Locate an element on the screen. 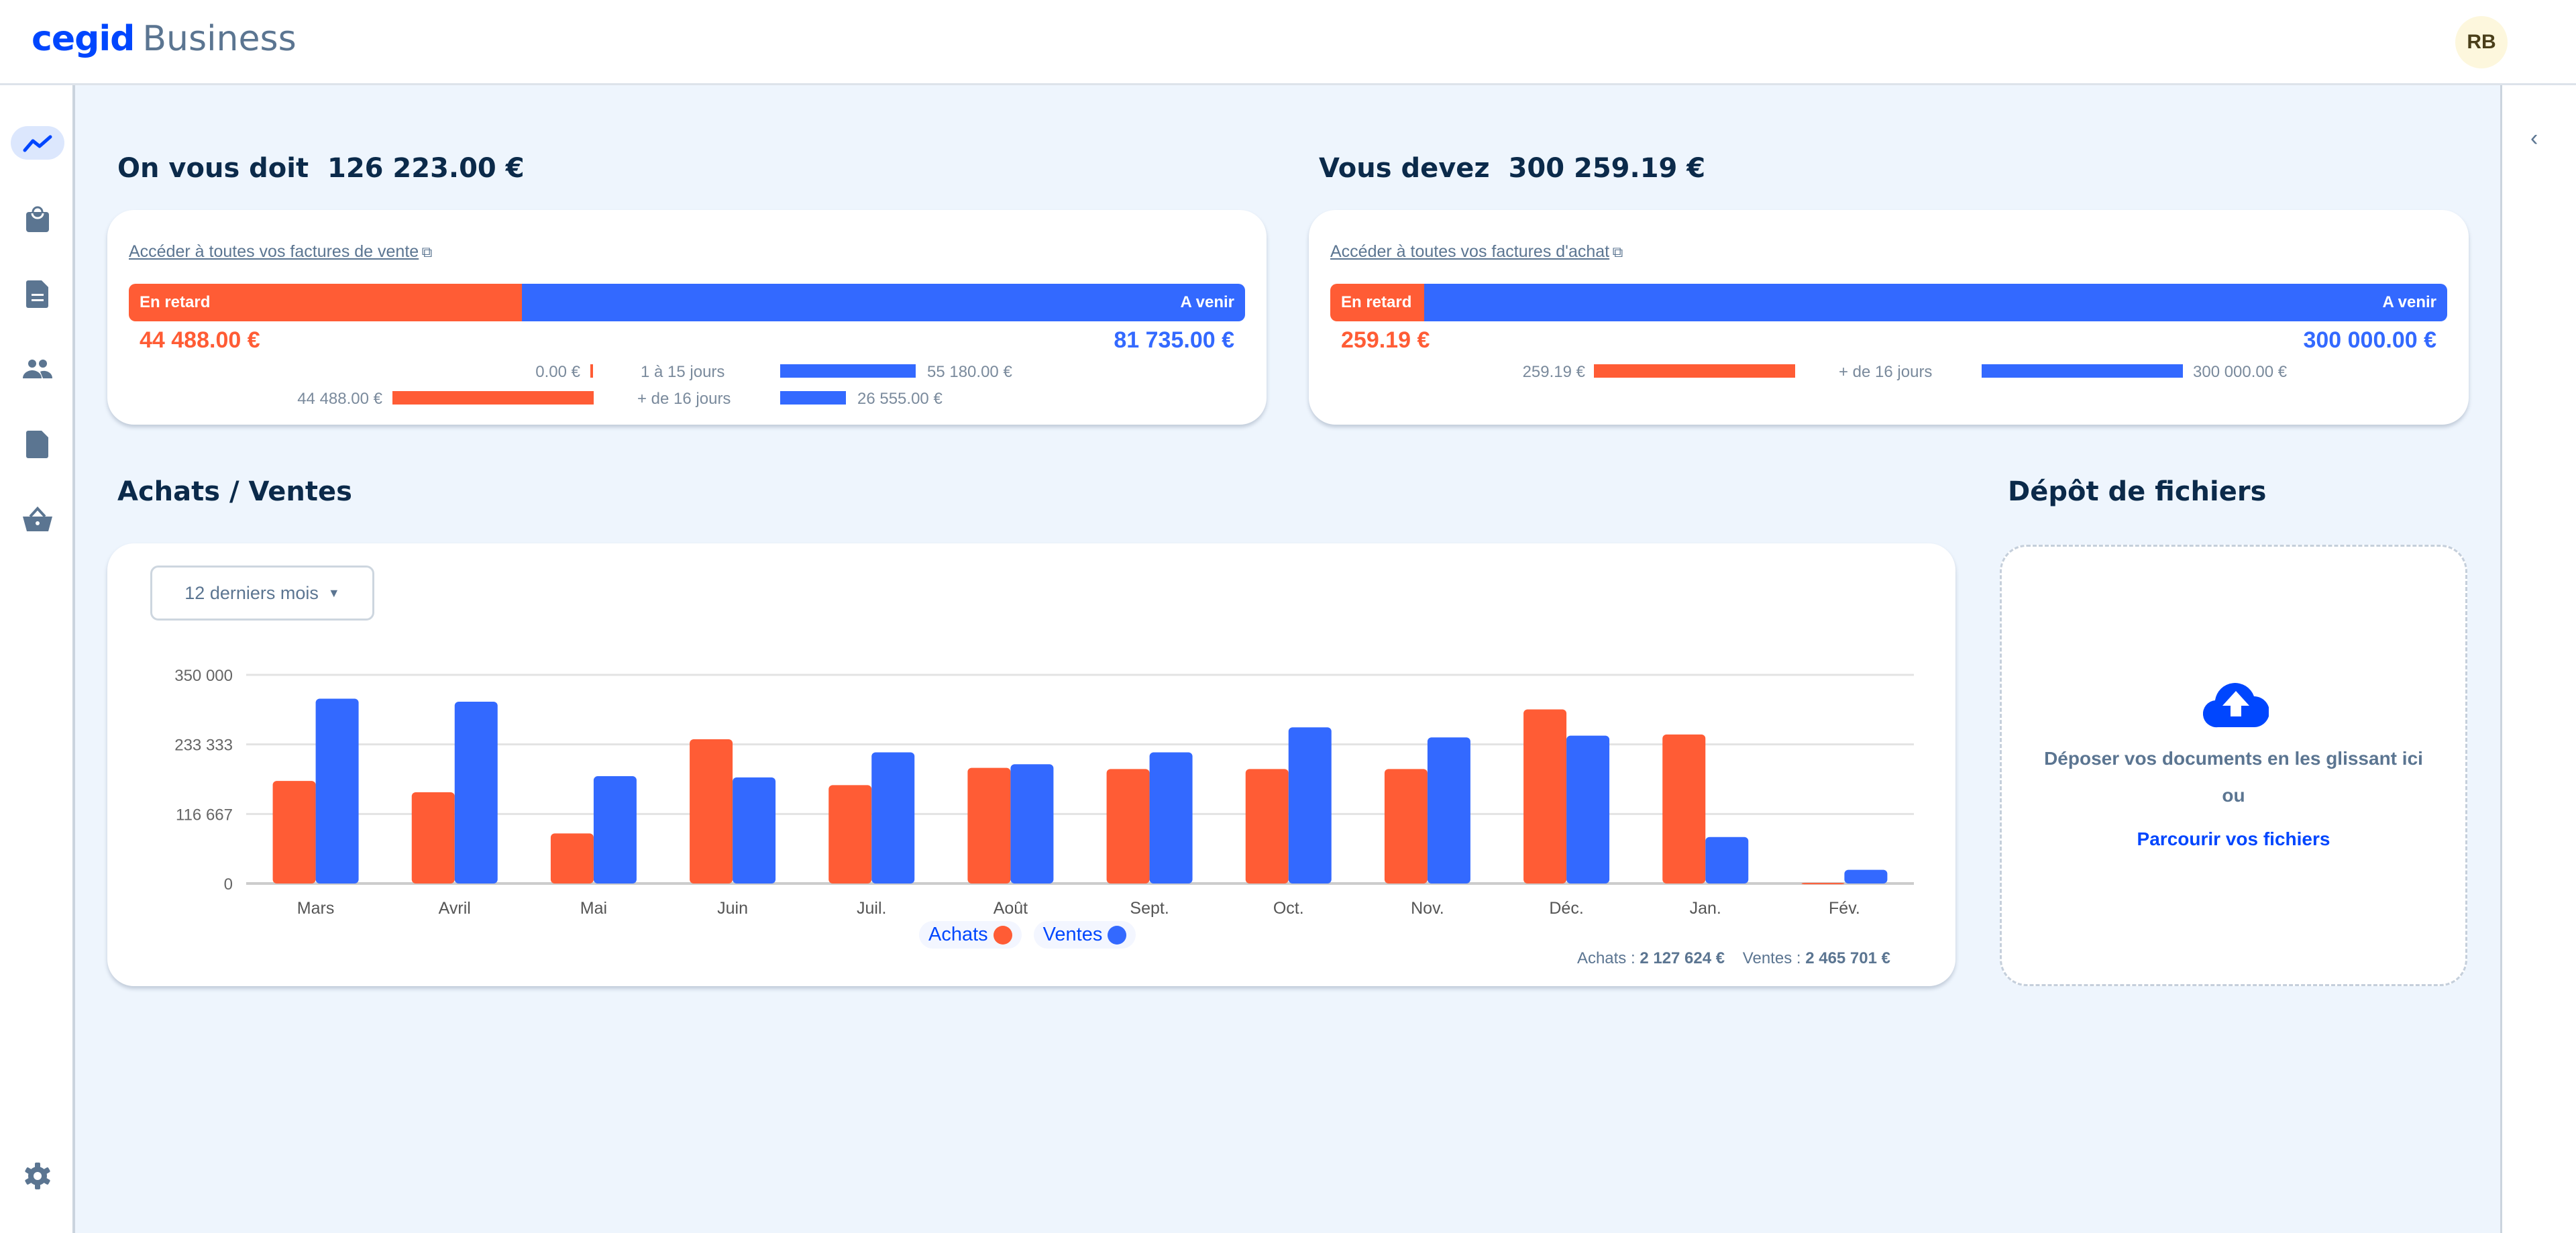 The height and width of the screenshot is (1233, 2576). row-upcoming-amount: 26 555.00 € is located at coordinates (900, 399).